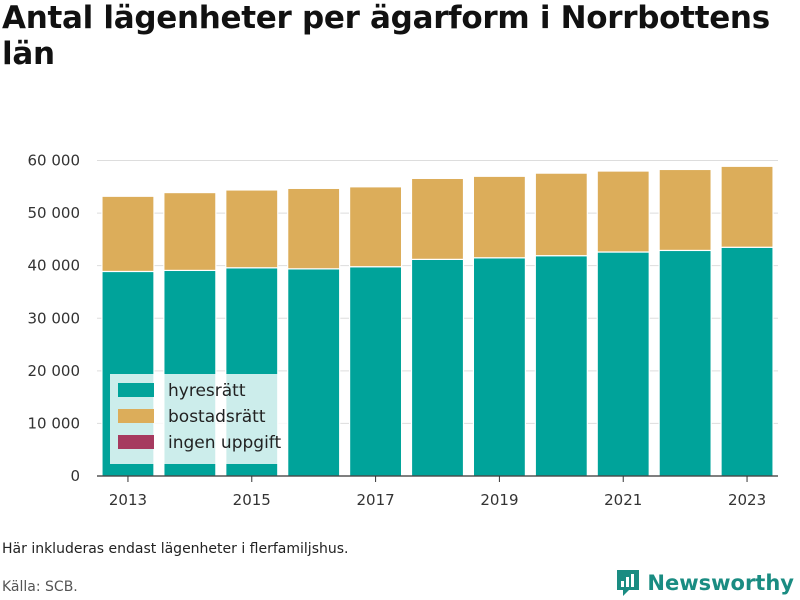 Image resolution: width=800 pixels, height=600 pixels. I want to click on bar-hyresratt-2023, so click(747, 361).